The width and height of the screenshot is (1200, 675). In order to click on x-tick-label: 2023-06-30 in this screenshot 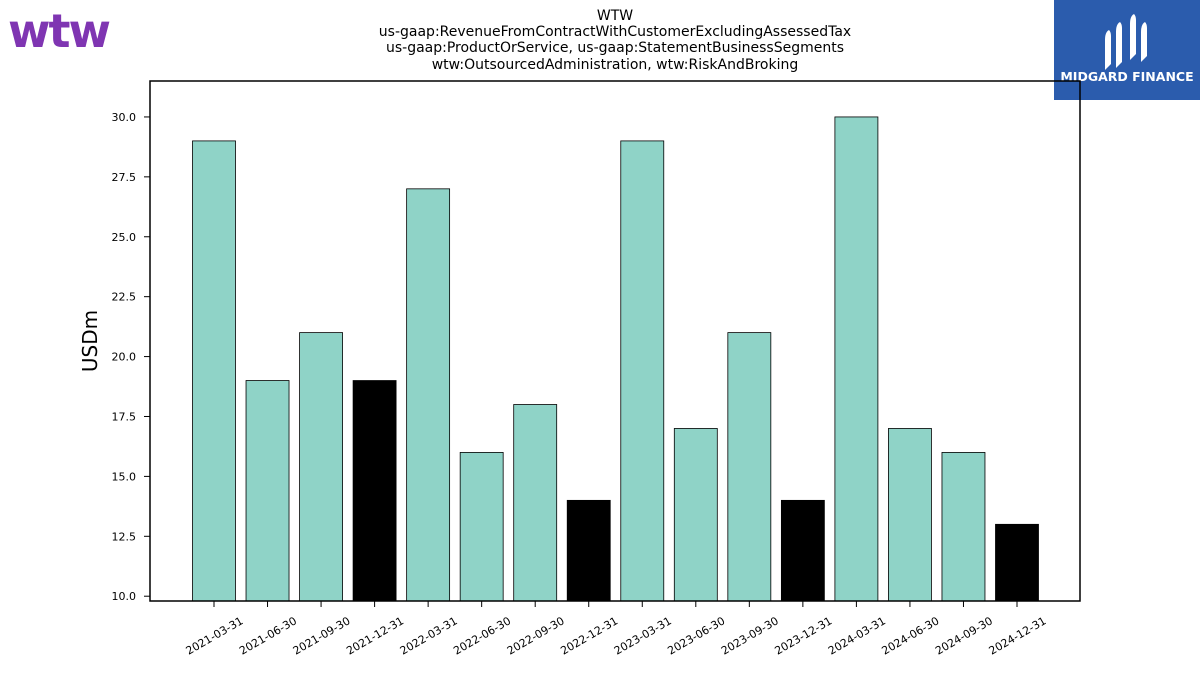, I will do `click(696, 635)`.